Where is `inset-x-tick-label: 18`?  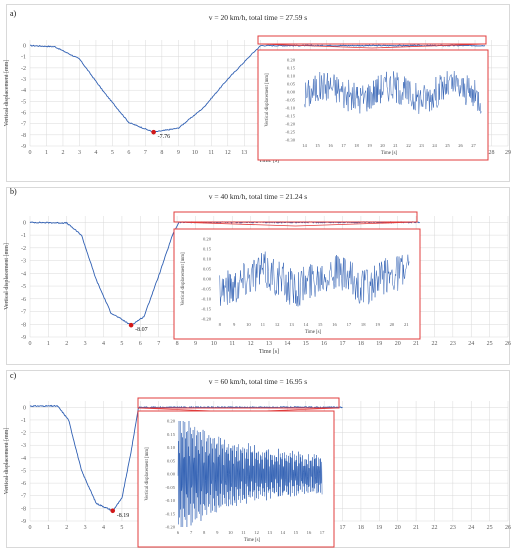
inset-x-tick-label: 18 is located at coordinates (363, 324).